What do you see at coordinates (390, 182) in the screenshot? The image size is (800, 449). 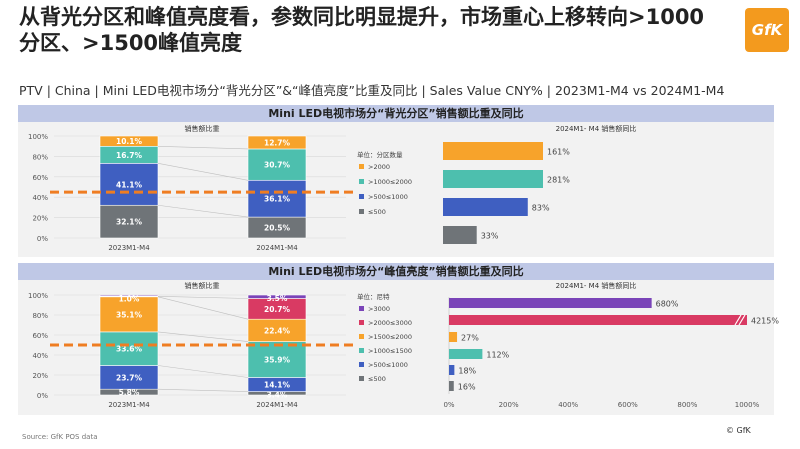 I see `legend-label: >1000≤2000` at bounding box center [390, 182].